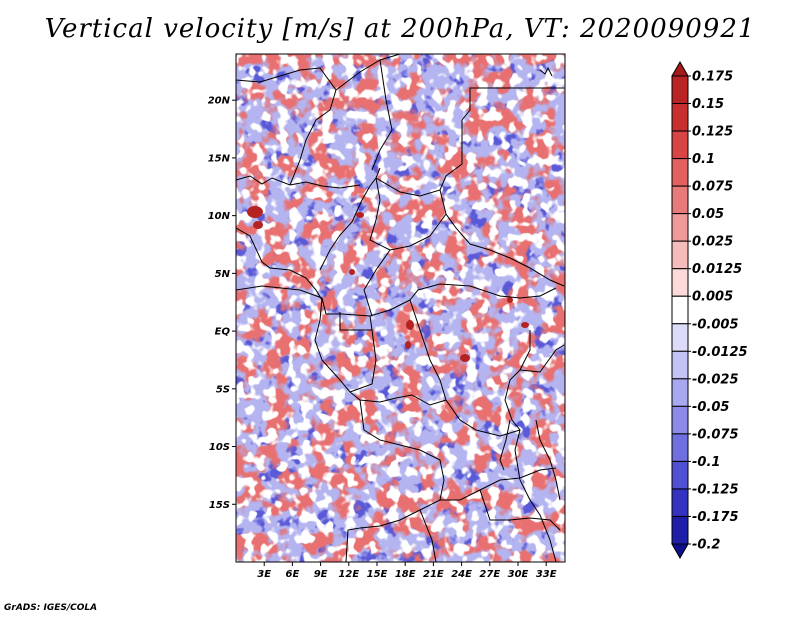 The width and height of the screenshot is (800, 618). What do you see at coordinates (461, 574) in the screenshot?
I see `lon-tick-label: 24E` at bounding box center [461, 574].